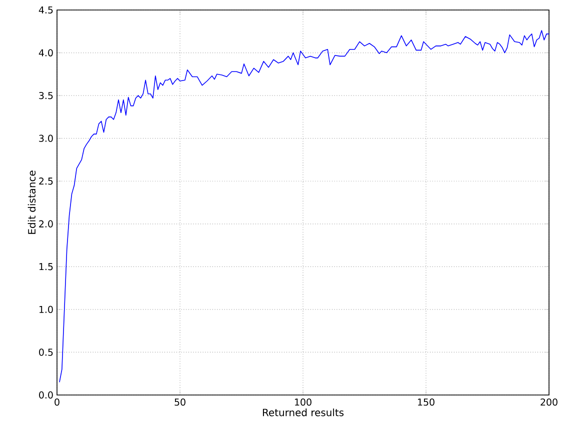 This screenshot has height=432, width=574. Describe the element at coordinates (46, 266) in the screenshot. I see `y-tick-label: 1.5` at that location.